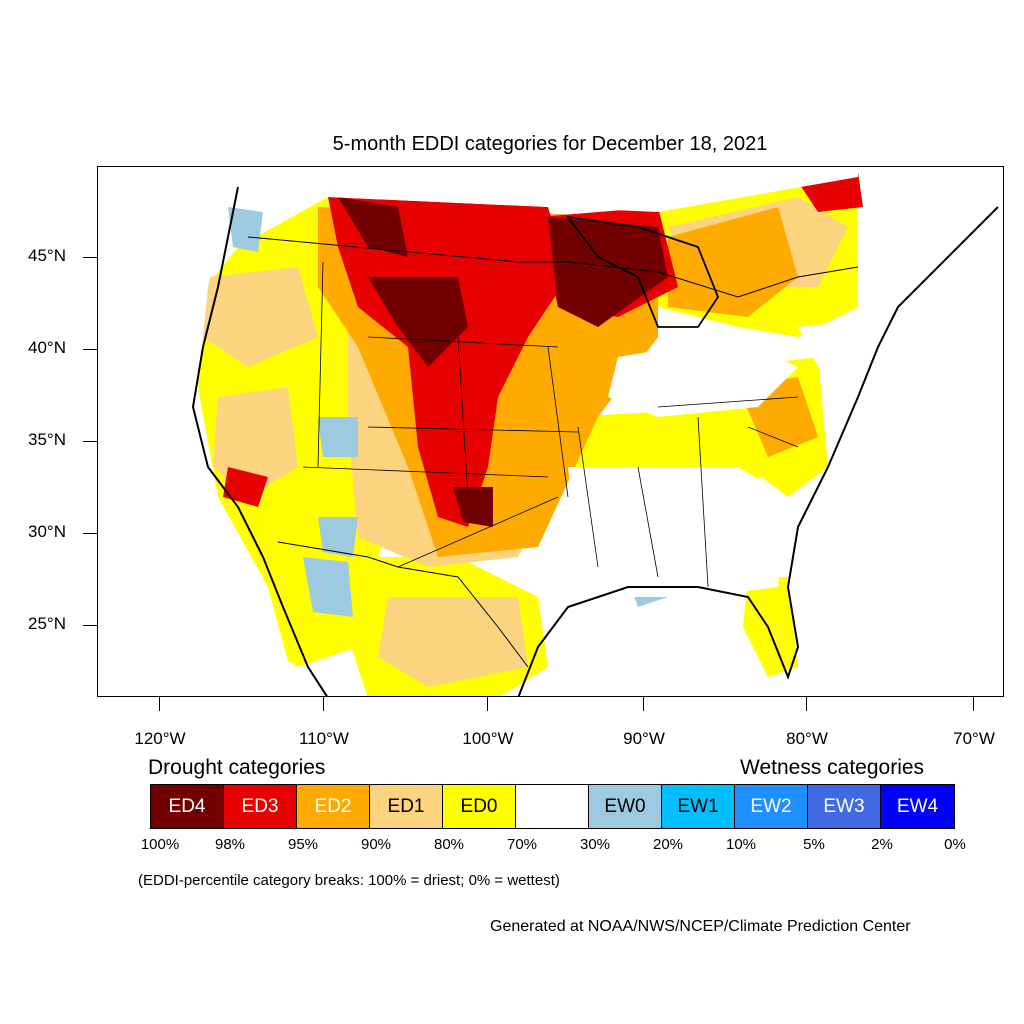  I want to click on drought-categories-heading: Drought categories, so click(237, 767).